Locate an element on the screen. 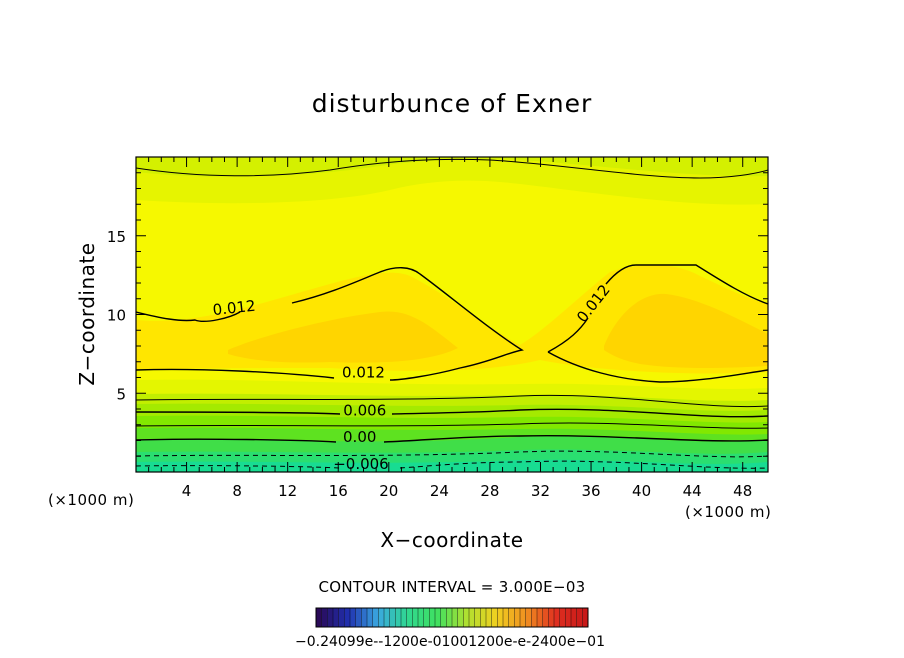 The image size is (904, 658). x-unit-label: (×1000 m) is located at coordinates (91, 500).